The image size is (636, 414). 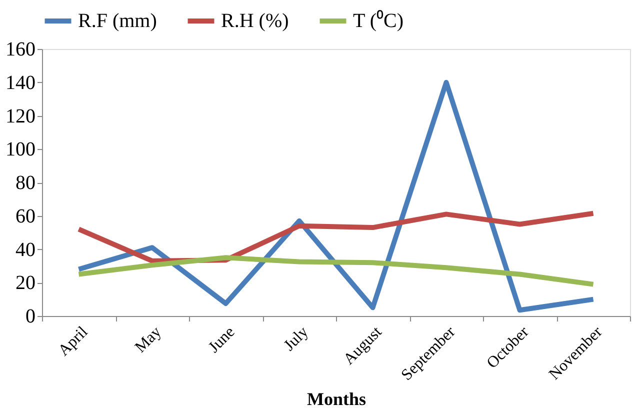 I want to click on y-tick-label: 0, so click(x=31, y=317).